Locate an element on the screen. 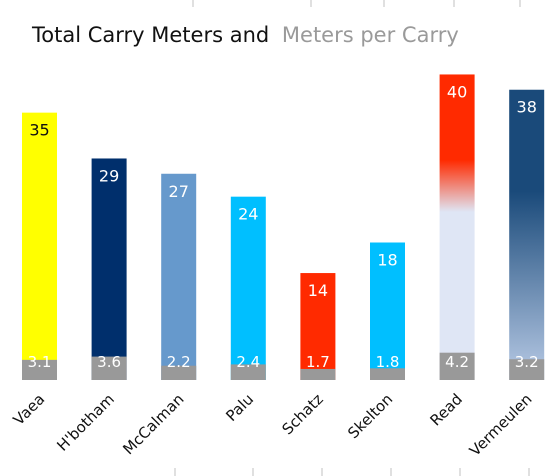 The width and height of the screenshot is (556, 476). total-value-label: 35 is located at coordinates (39, 130).